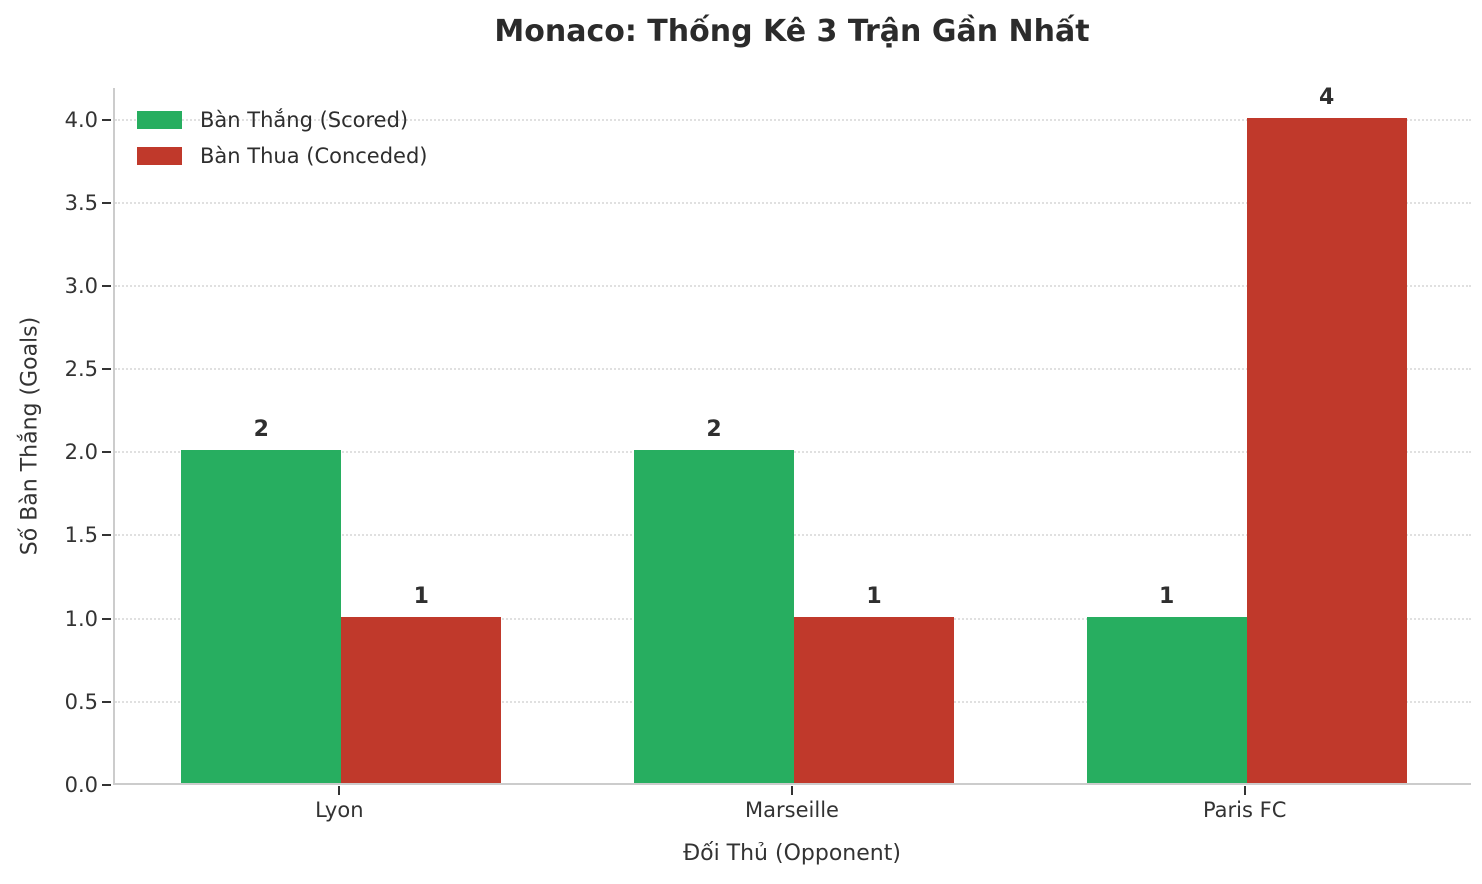 The width and height of the screenshot is (1482, 884). Describe the element at coordinates (159, 156) in the screenshot. I see `conceded-color-swatch` at that location.